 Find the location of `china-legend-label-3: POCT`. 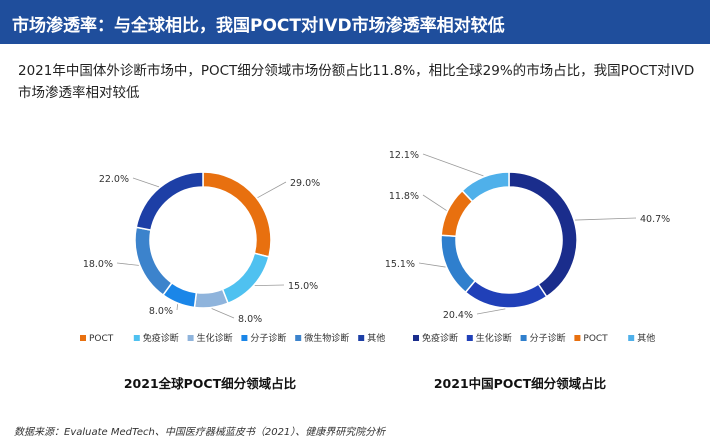

china-legend-label-3: POCT is located at coordinates (595, 339).